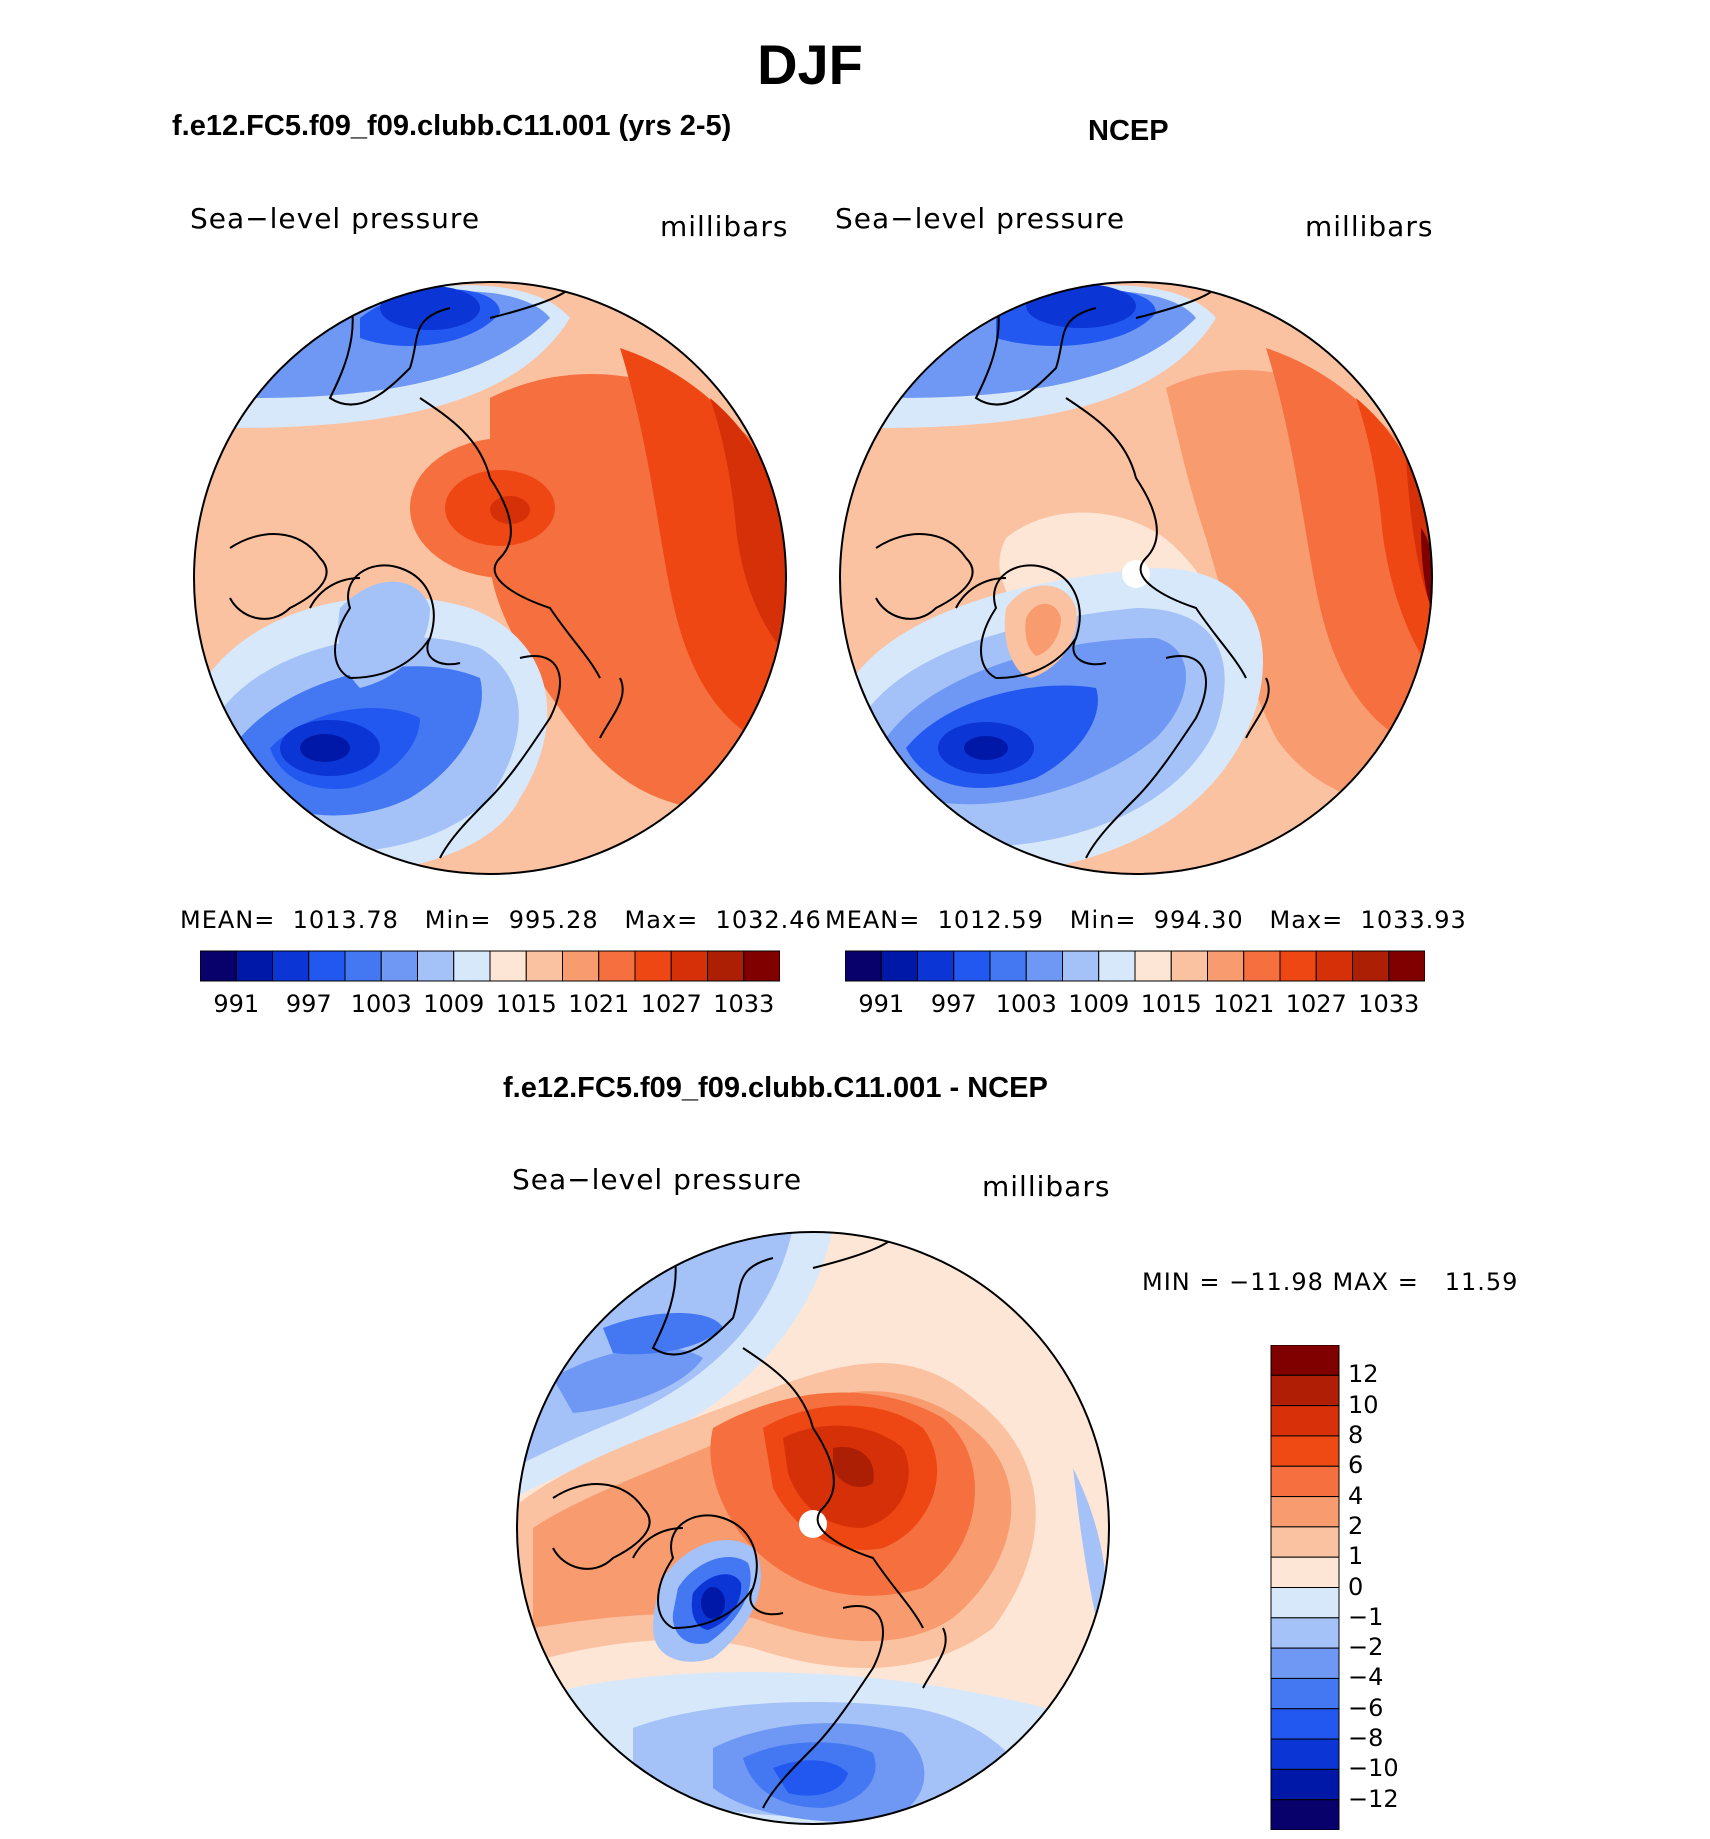 This screenshot has height=1839, width=1710. I want to click on colorbar-tick-label: −8, so click(1366, 1738).